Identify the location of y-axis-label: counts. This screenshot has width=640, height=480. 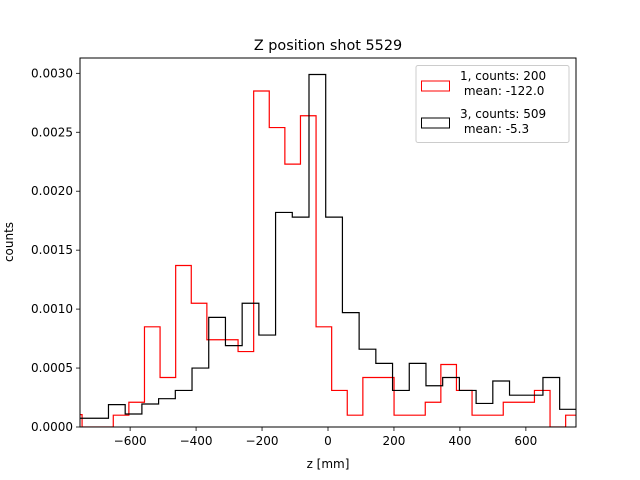
(9, 242).